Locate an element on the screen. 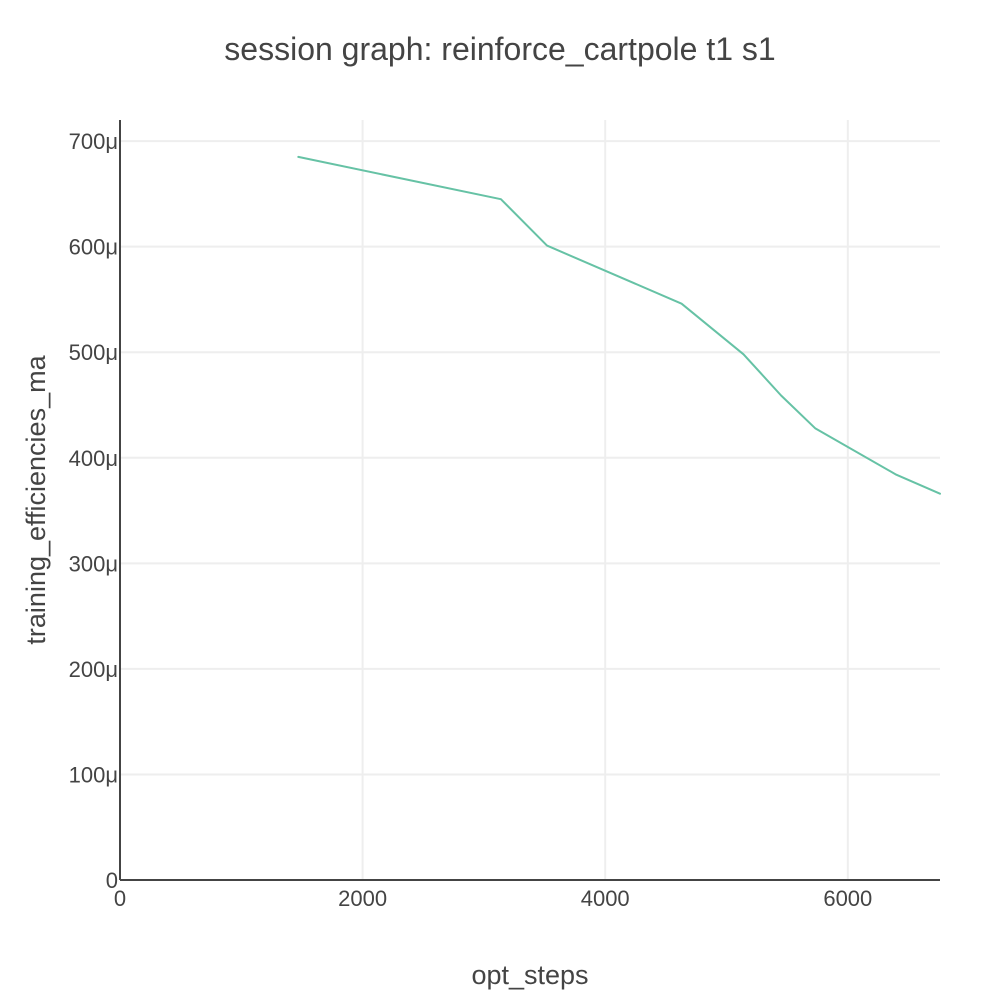 This screenshot has height=1000, width=1000. y-tick-label: 700μ is located at coordinates (93, 141).